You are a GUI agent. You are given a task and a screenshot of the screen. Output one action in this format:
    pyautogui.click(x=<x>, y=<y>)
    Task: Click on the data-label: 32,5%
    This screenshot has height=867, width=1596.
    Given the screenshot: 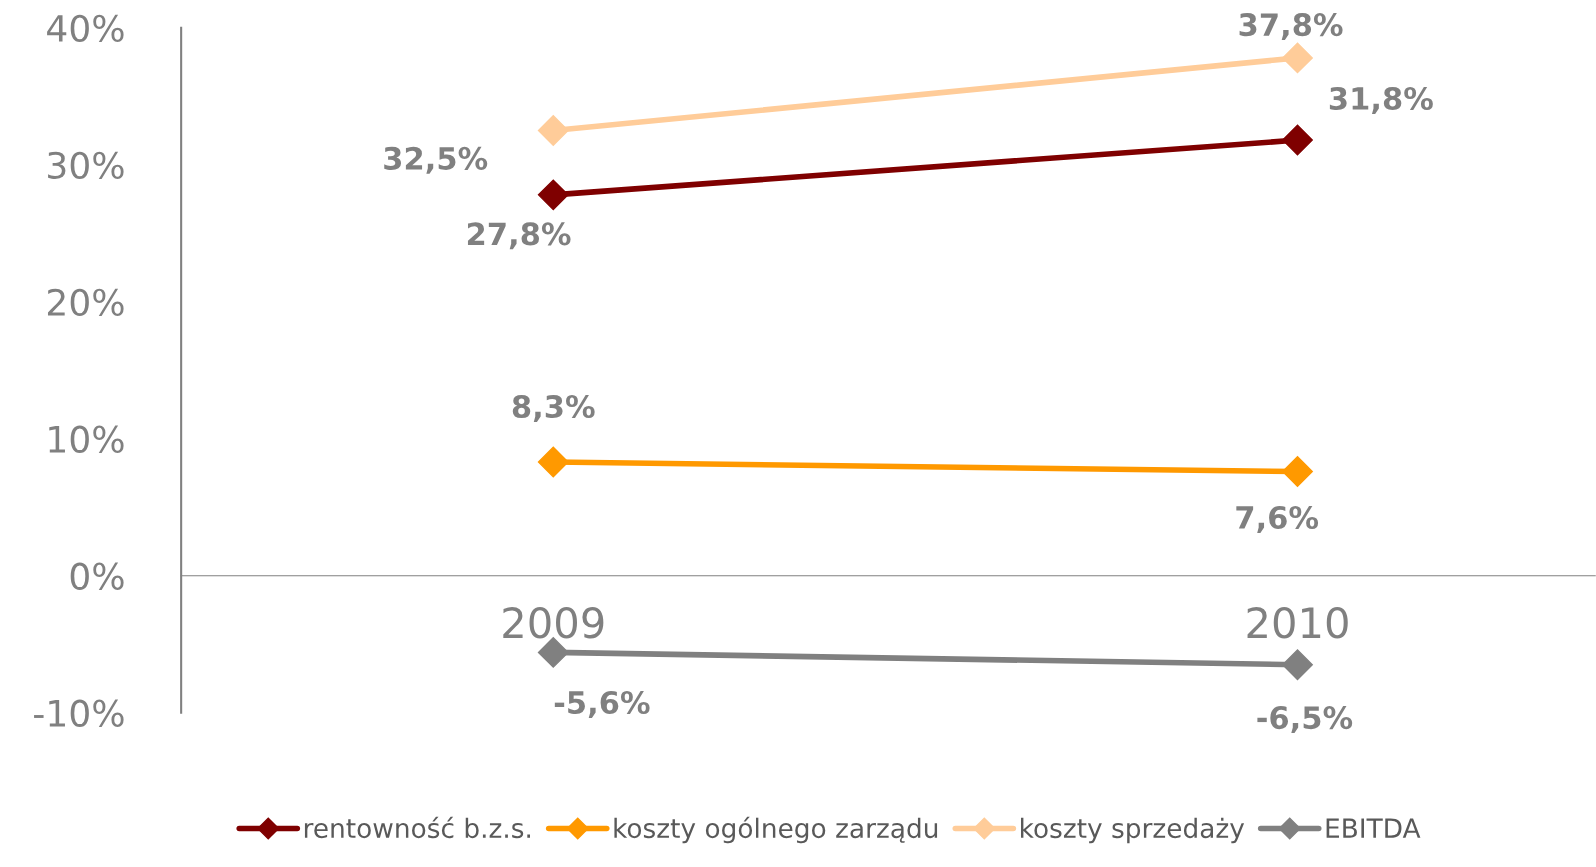 What is the action you would take?
    pyautogui.click(x=436, y=160)
    